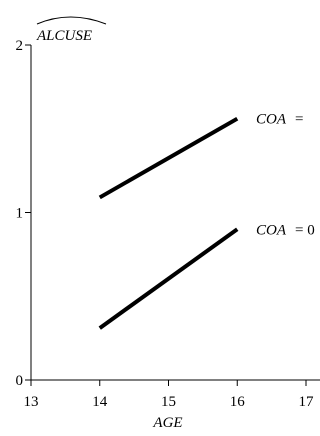  Describe the element at coordinates (168, 402) in the screenshot. I see `x-tick-label: 15` at that location.